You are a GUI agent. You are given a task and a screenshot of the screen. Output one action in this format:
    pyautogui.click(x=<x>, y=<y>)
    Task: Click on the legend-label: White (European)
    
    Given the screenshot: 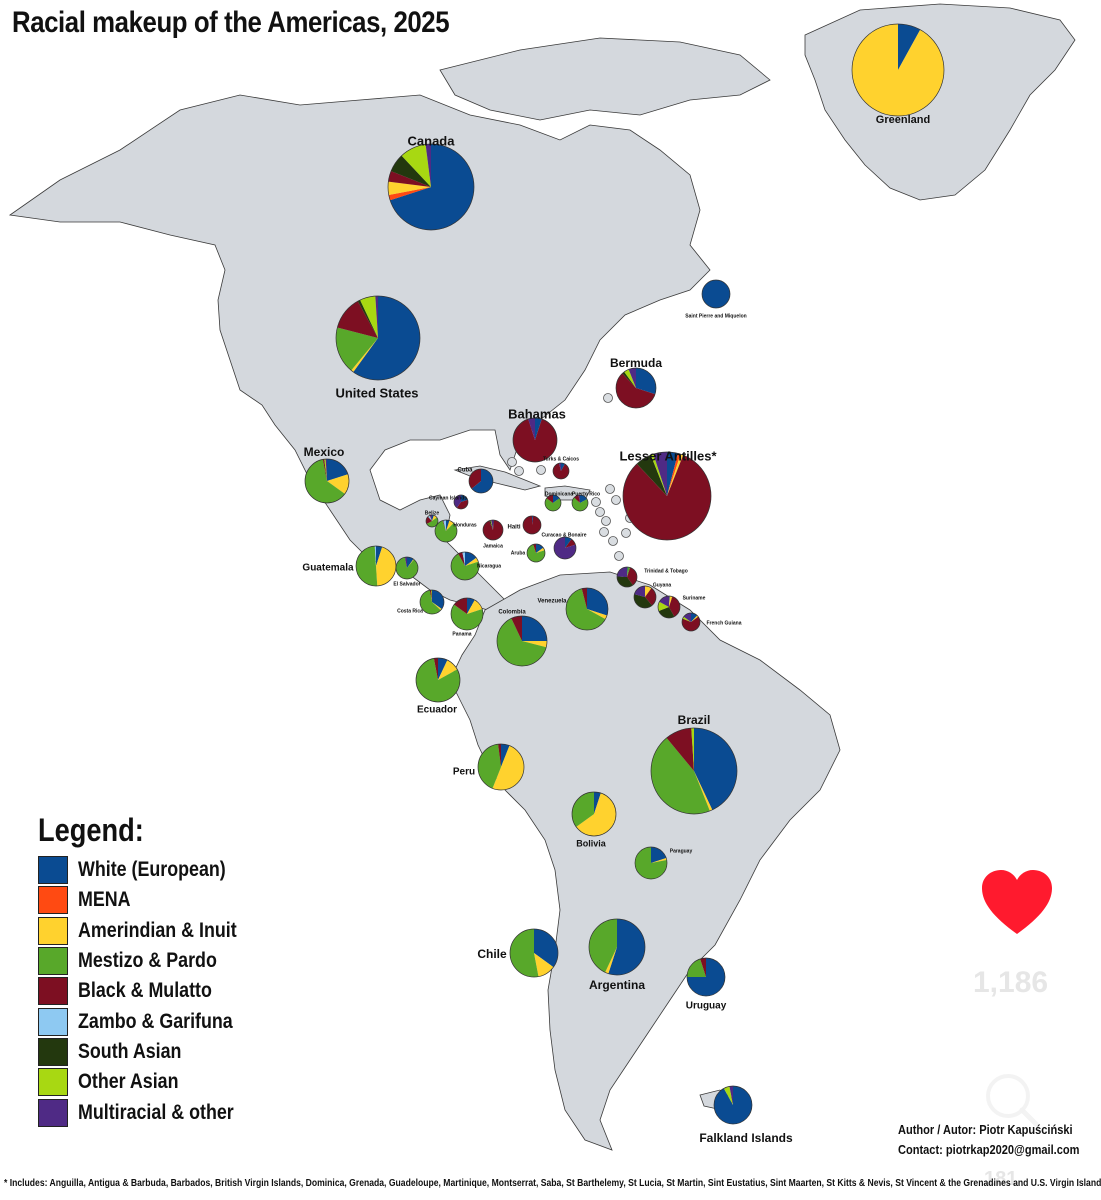 What is the action you would take?
    pyautogui.click(x=152, y=870)
    